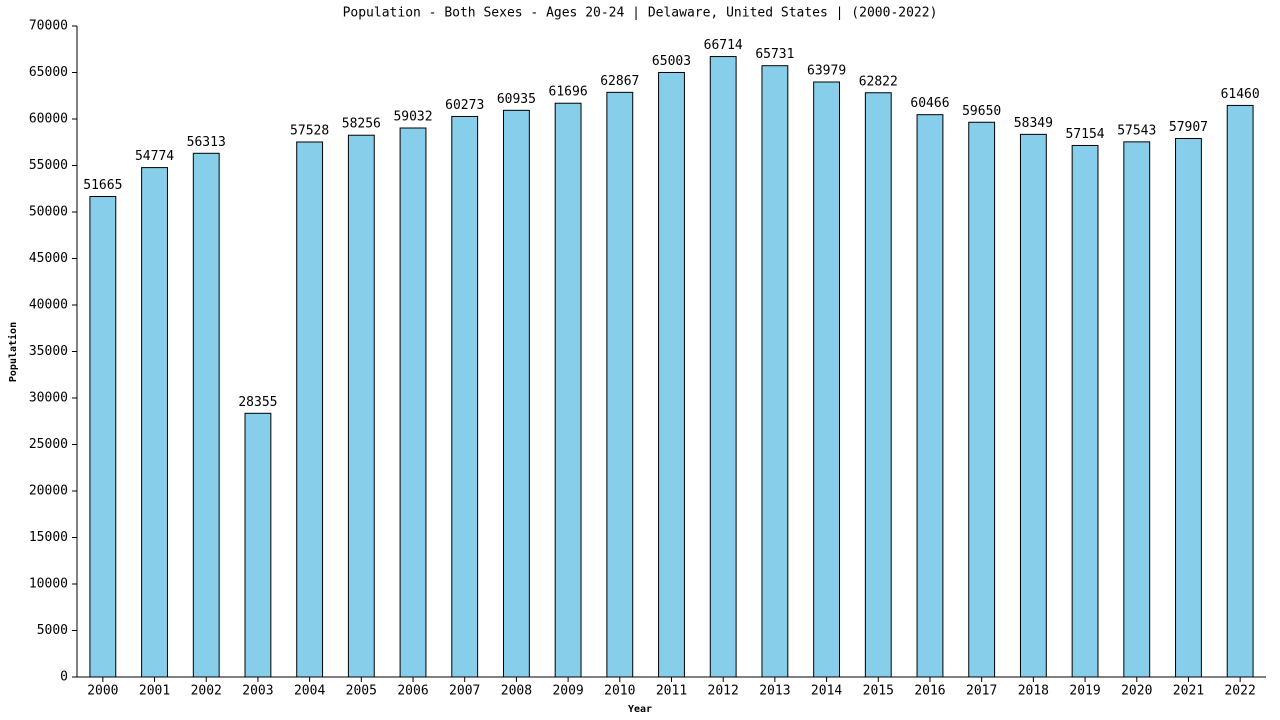  I want to click on y-tick-label: 30000, so click(48, 398).